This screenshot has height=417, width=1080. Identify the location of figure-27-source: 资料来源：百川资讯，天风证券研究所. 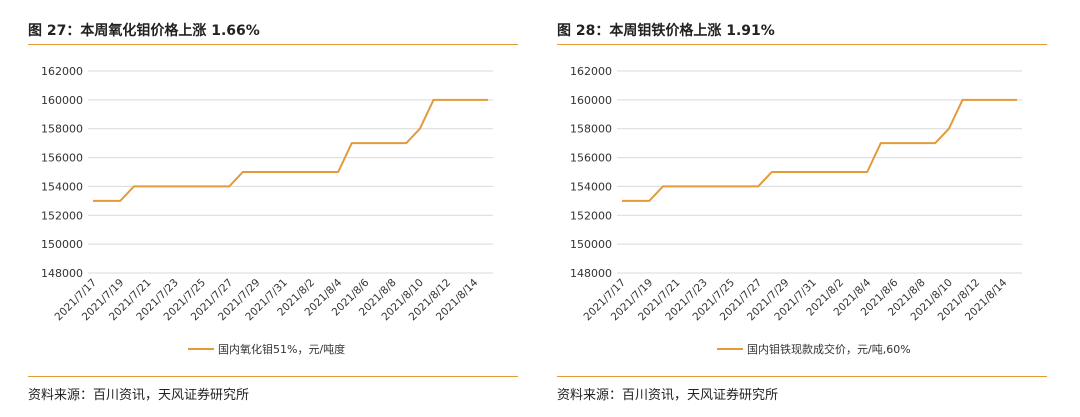
(139, 395).